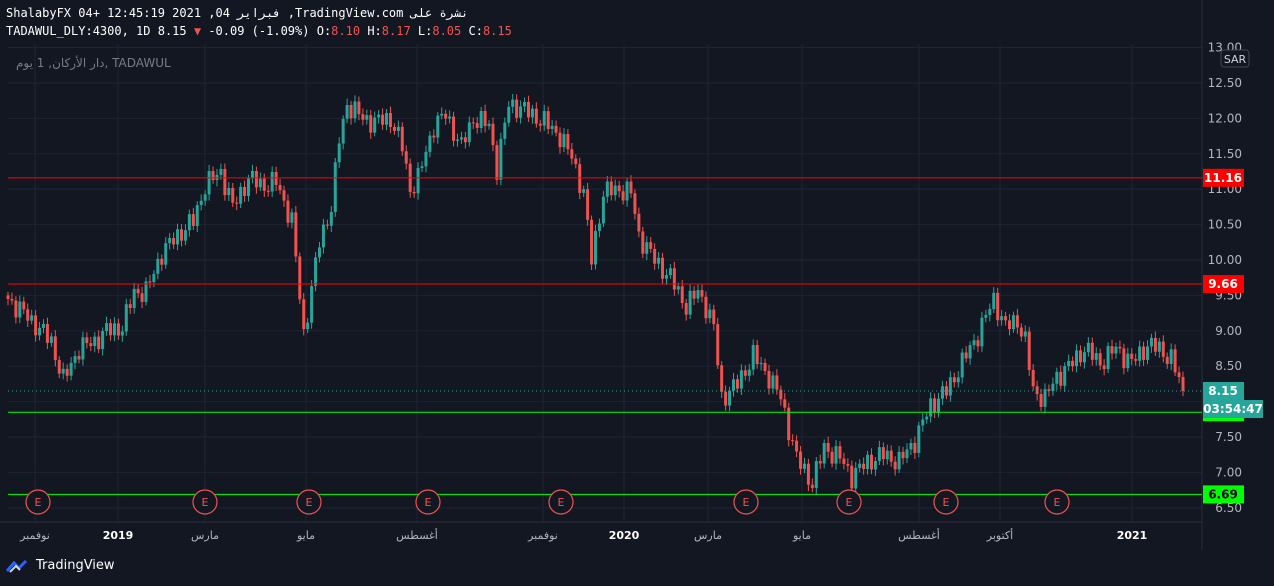 Image resolution: width=1274 pixels, height=586 pixels. Describe the element at coordinates (1225, 118) in the screenshot. I see `y-tick-label: 12.00` at that location.